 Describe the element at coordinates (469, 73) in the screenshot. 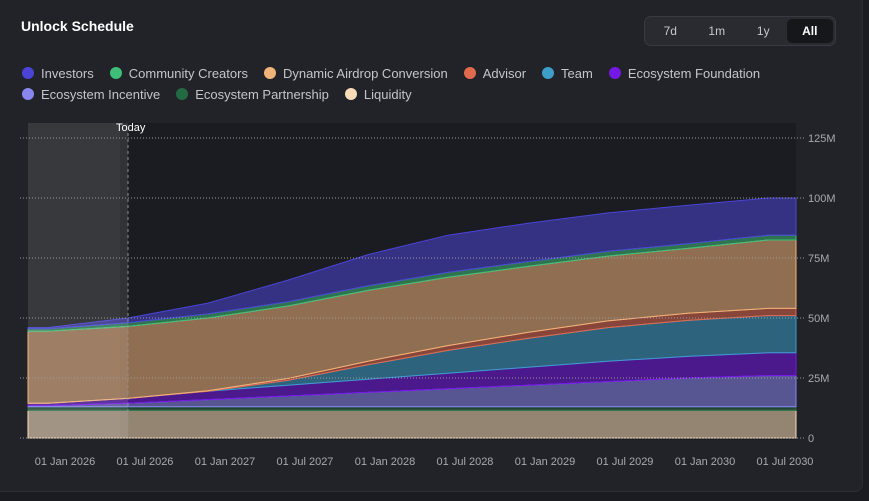

I see `advisor-color-dot-icon` at that location.